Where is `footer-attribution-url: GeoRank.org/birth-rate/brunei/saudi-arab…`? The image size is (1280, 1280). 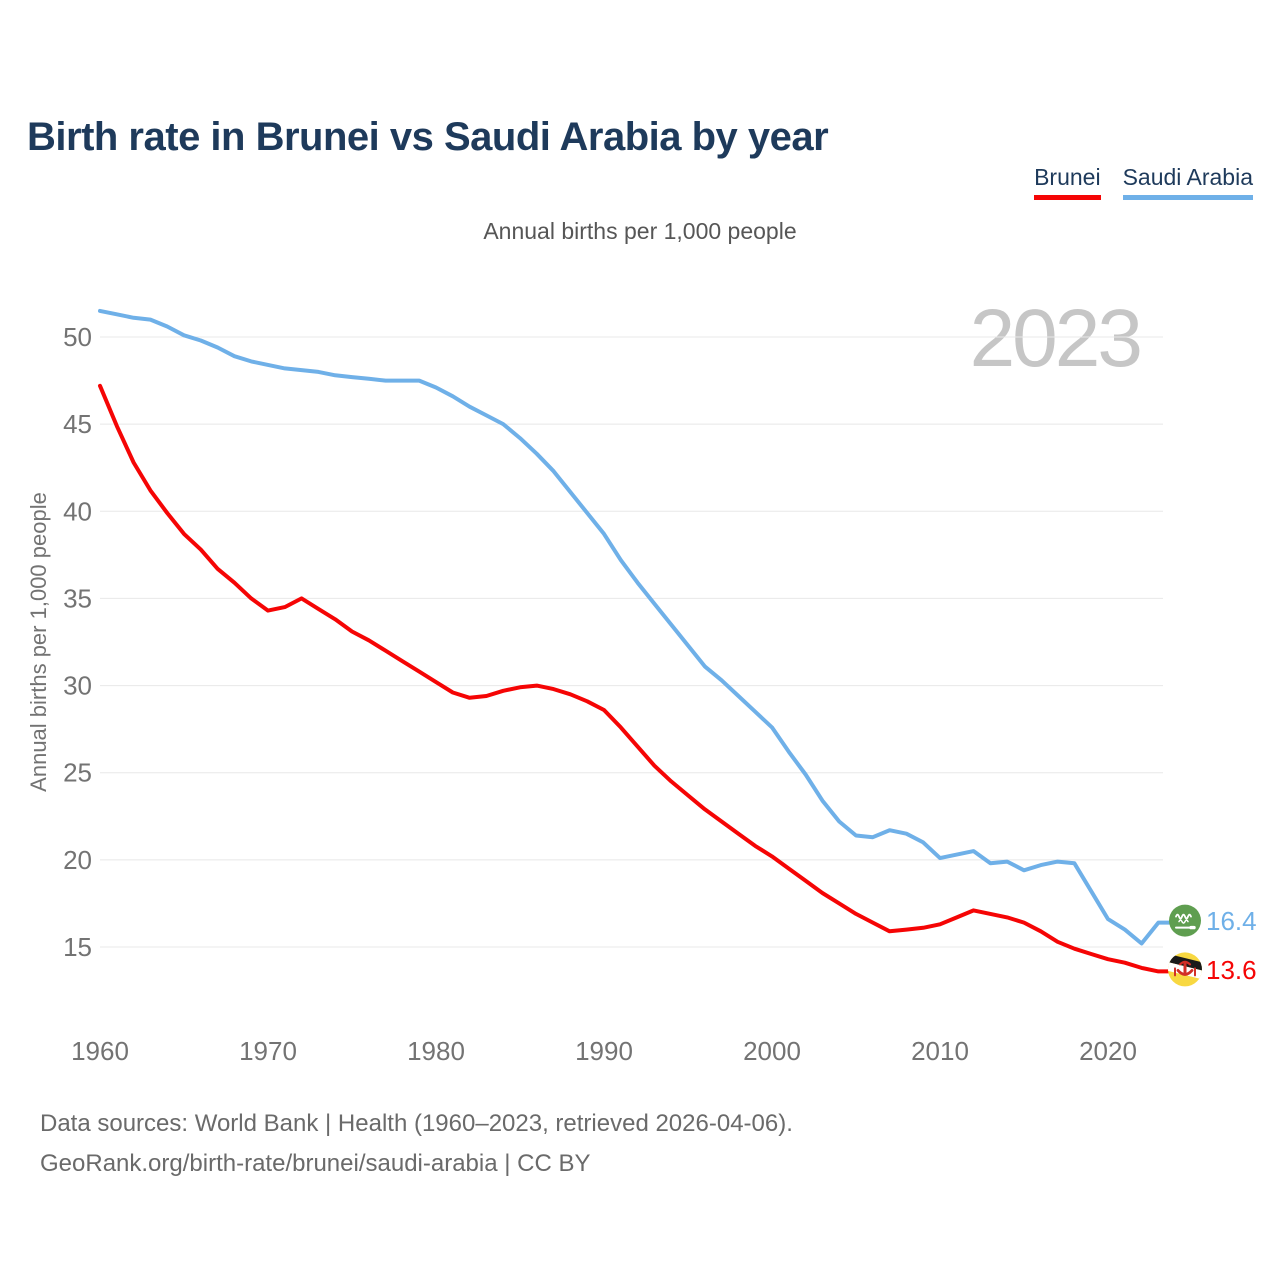
footer-attribution-url: GeoRank.org/birth-rate/brunei/saudi-arab… is located at coordinates (315, 1163).